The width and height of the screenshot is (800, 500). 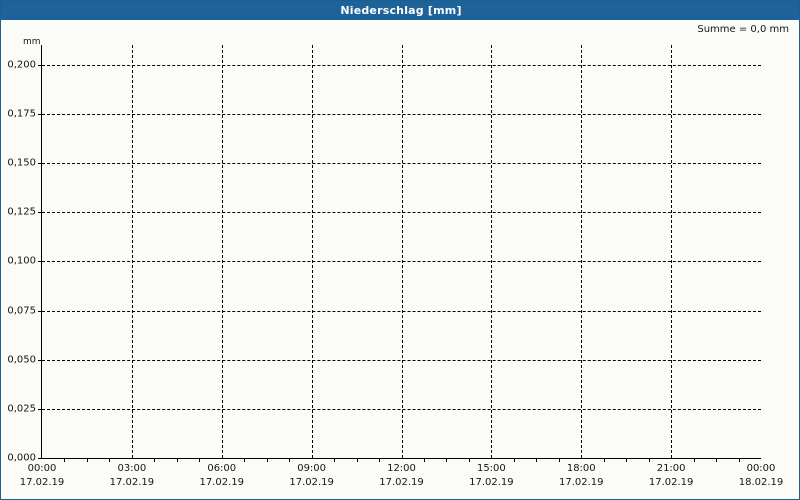 What do you see at coordinates (401, 468) in the screenshot?
I see `x-axis-time: 12:00` at bounding box center [401, 468].